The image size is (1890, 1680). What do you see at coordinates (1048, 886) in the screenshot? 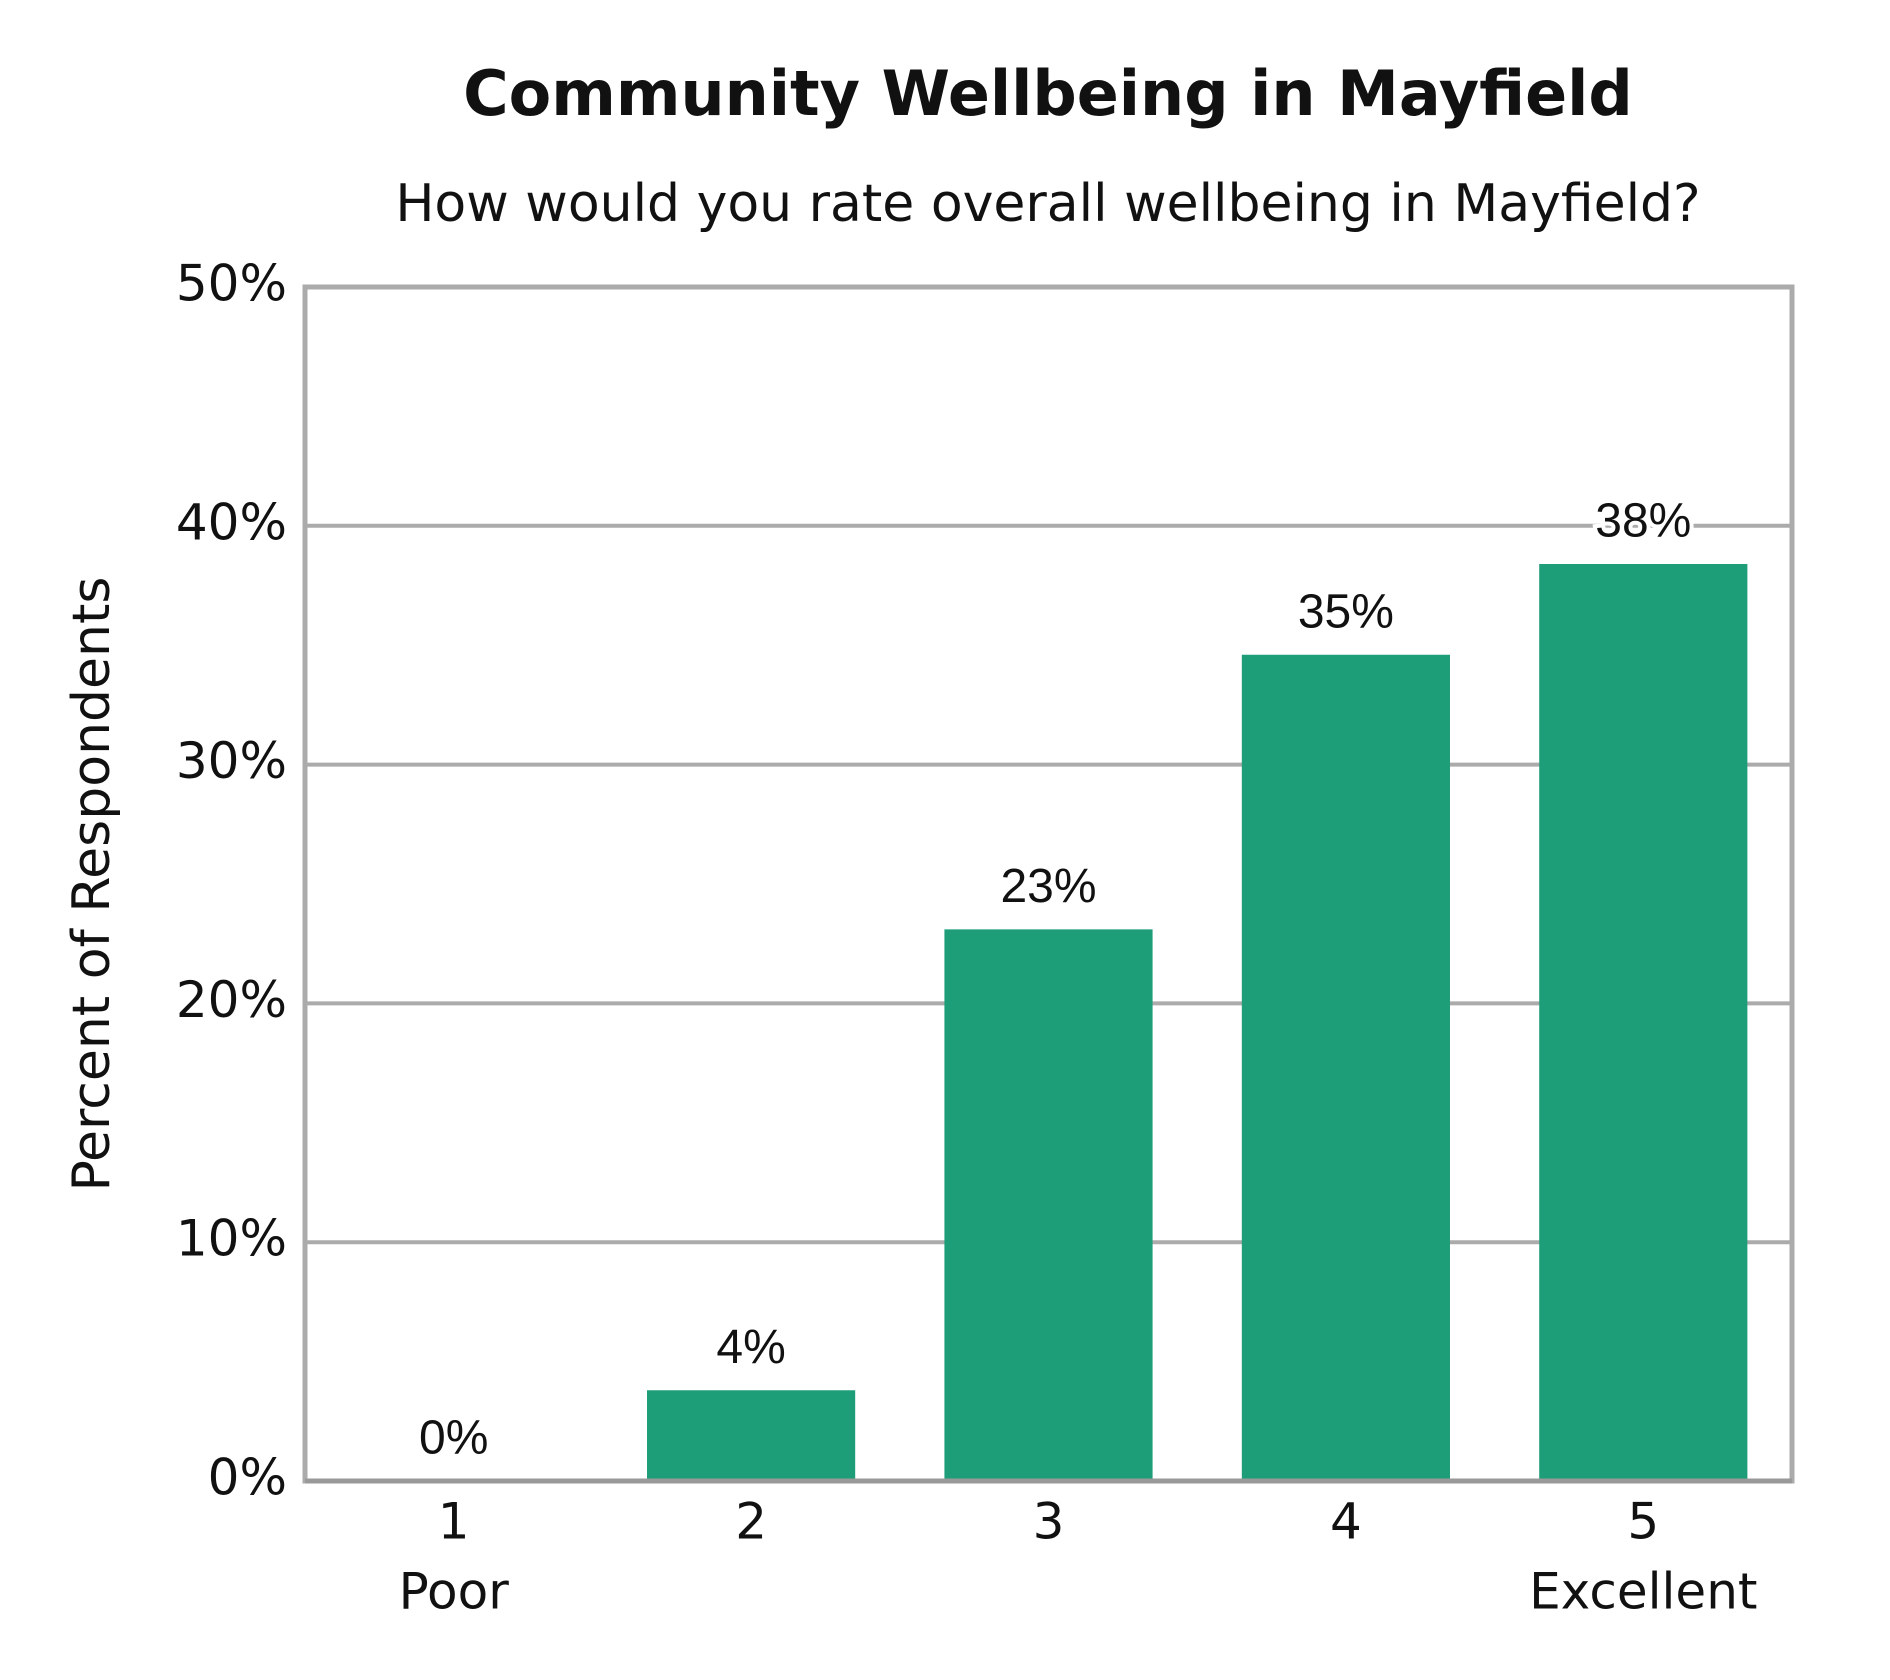
I see `value-label: 23%` at bounding box center [1048, 886].